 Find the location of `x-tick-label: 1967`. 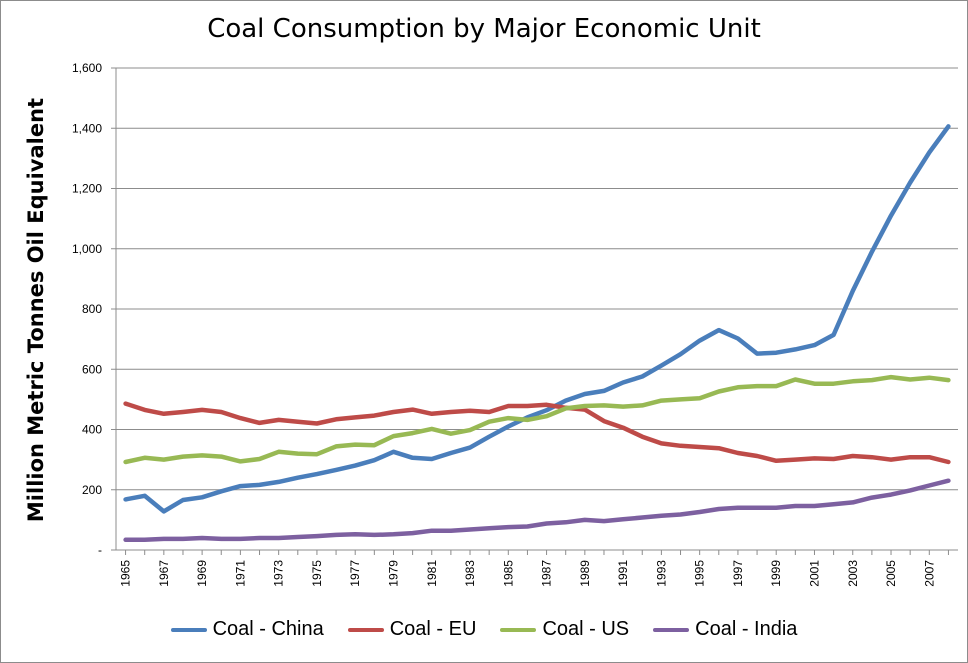

x-tick-label: 1967 is located at coordinates (164, 573).